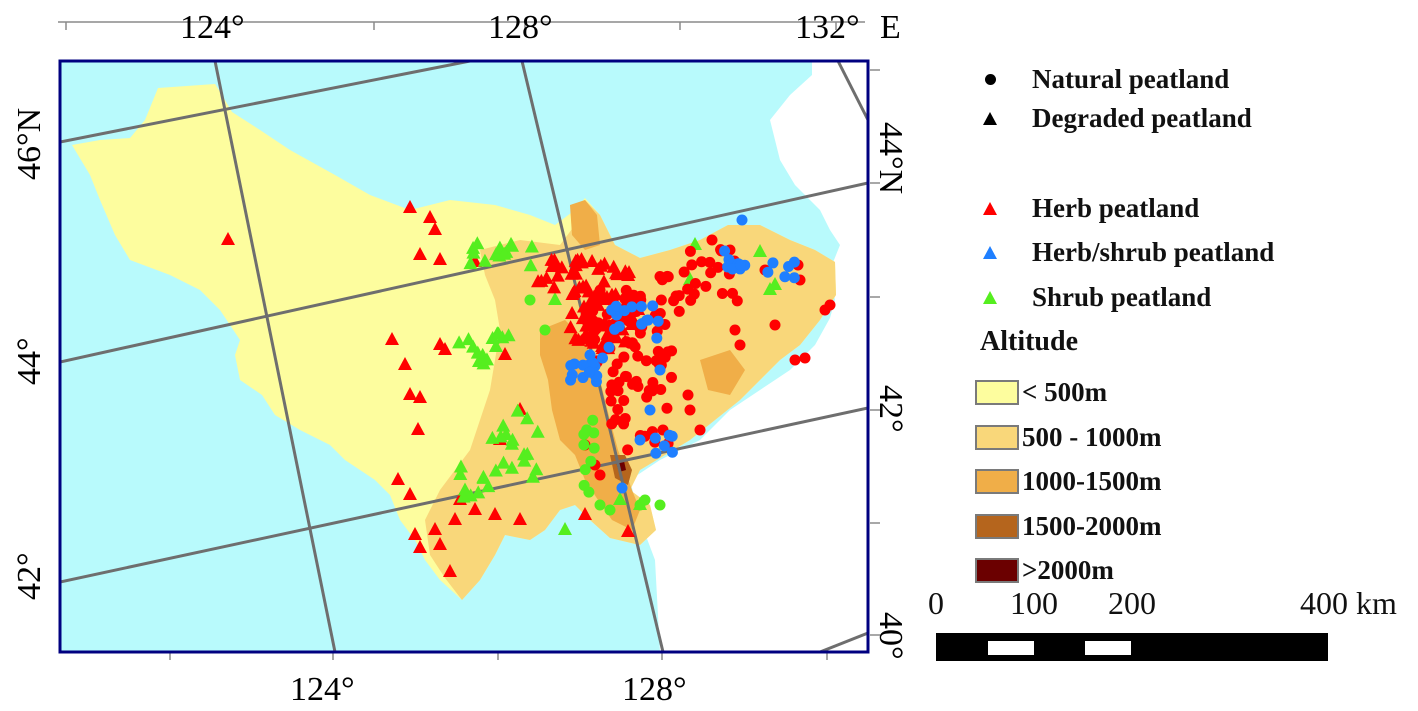  What do you see at coordinates (1041, 392) in the screenshot?
I see `altitude-class-1: < 500m` at bounding box center [1041, 392].